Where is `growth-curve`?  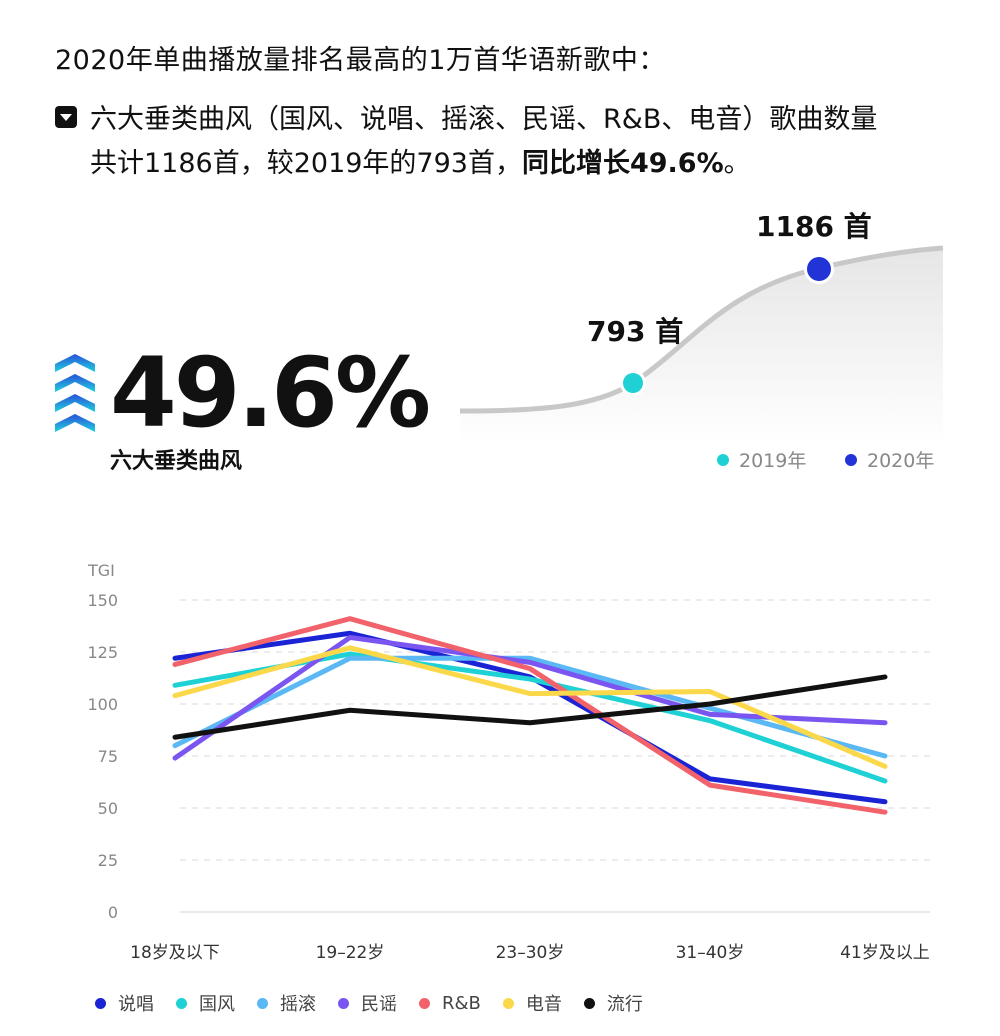 growth-curve is located at coordinates (701, 345).